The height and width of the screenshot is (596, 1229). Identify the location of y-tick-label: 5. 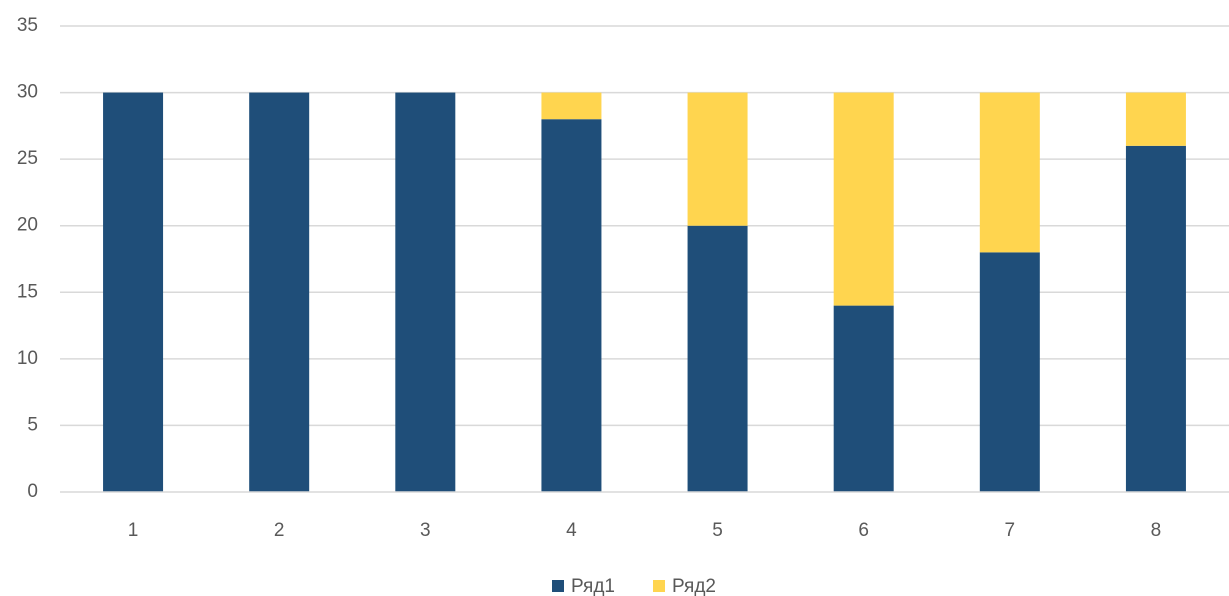
(32, 424).